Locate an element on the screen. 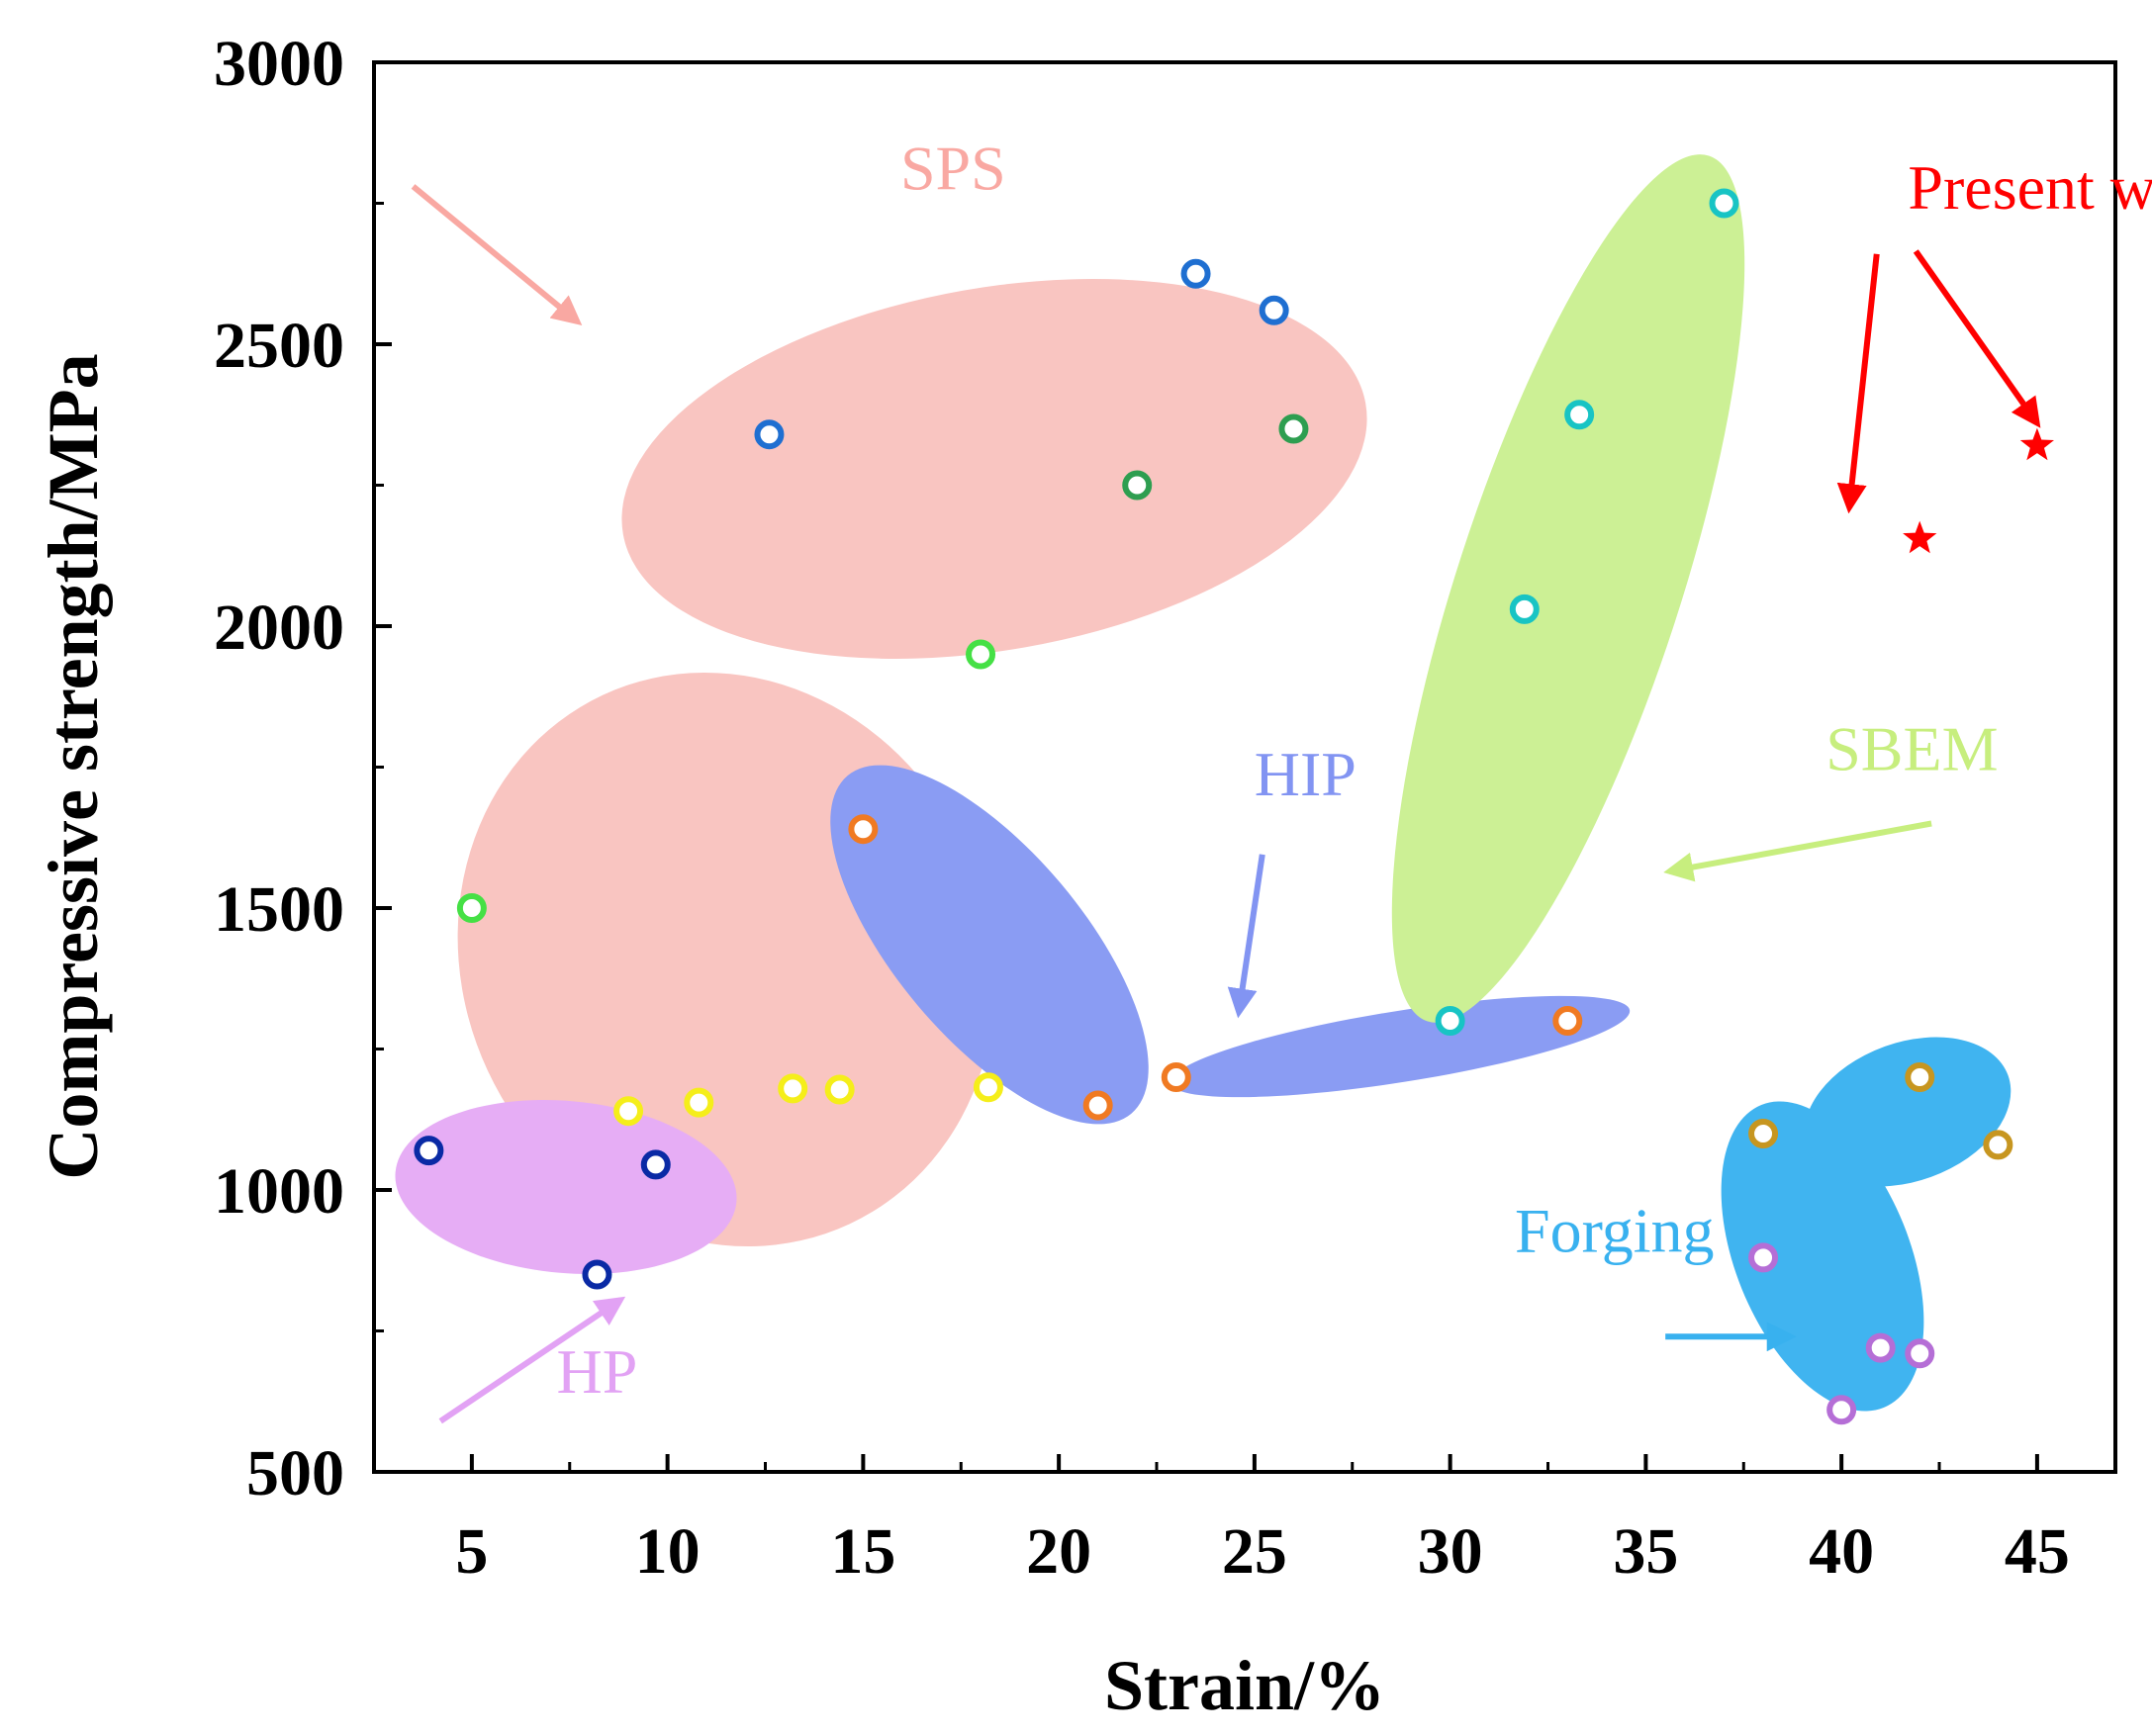 The image size is (2152, 1736). forging-label: Forging is located at coordinates (1615, 1231).